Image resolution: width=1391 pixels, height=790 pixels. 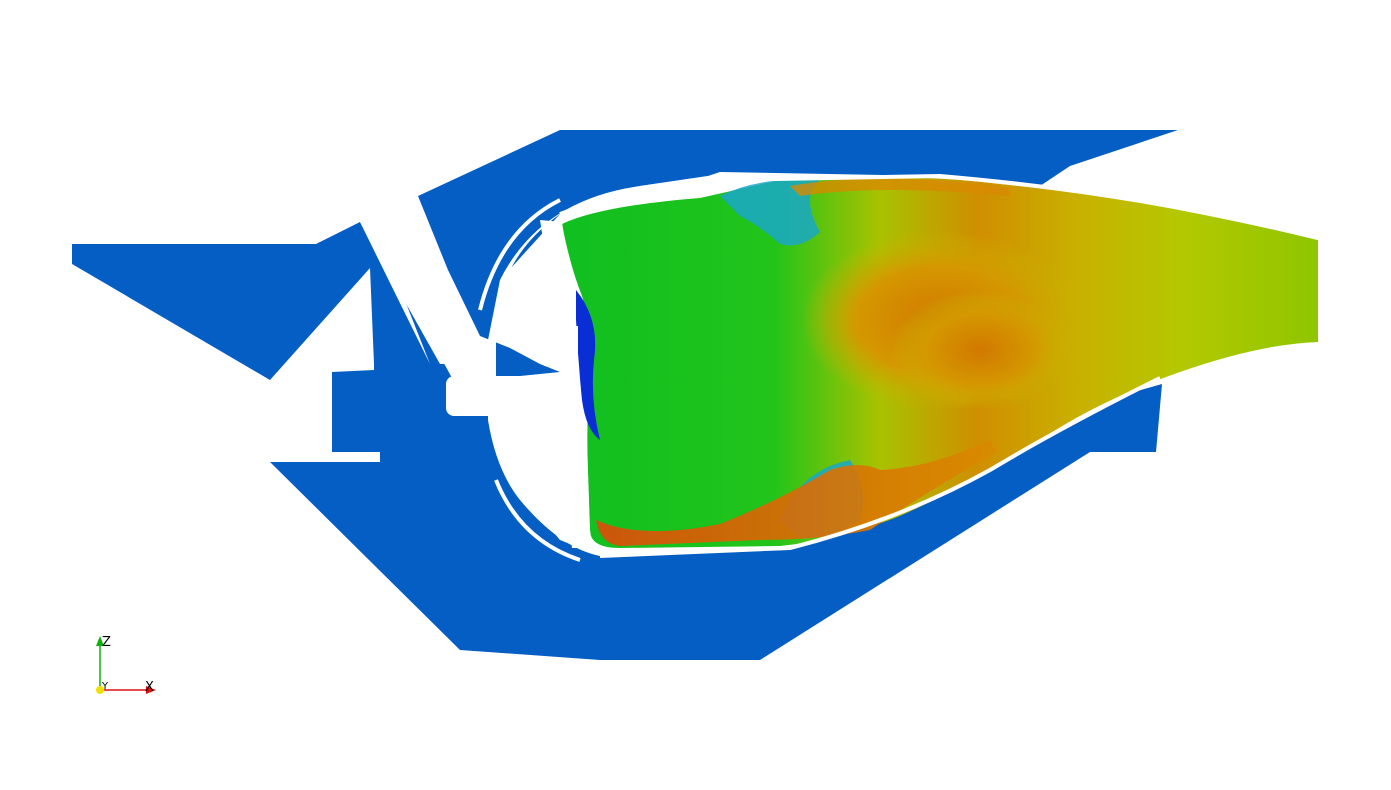 I want to click on dome-plate-upper, so click(x=556, y=259).